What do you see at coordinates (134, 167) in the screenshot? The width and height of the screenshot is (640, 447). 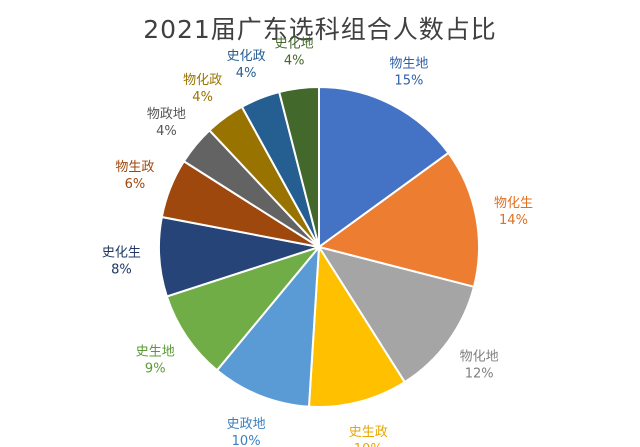 I see `slice-category-label: 物生政` at bounding box center [134, 167].